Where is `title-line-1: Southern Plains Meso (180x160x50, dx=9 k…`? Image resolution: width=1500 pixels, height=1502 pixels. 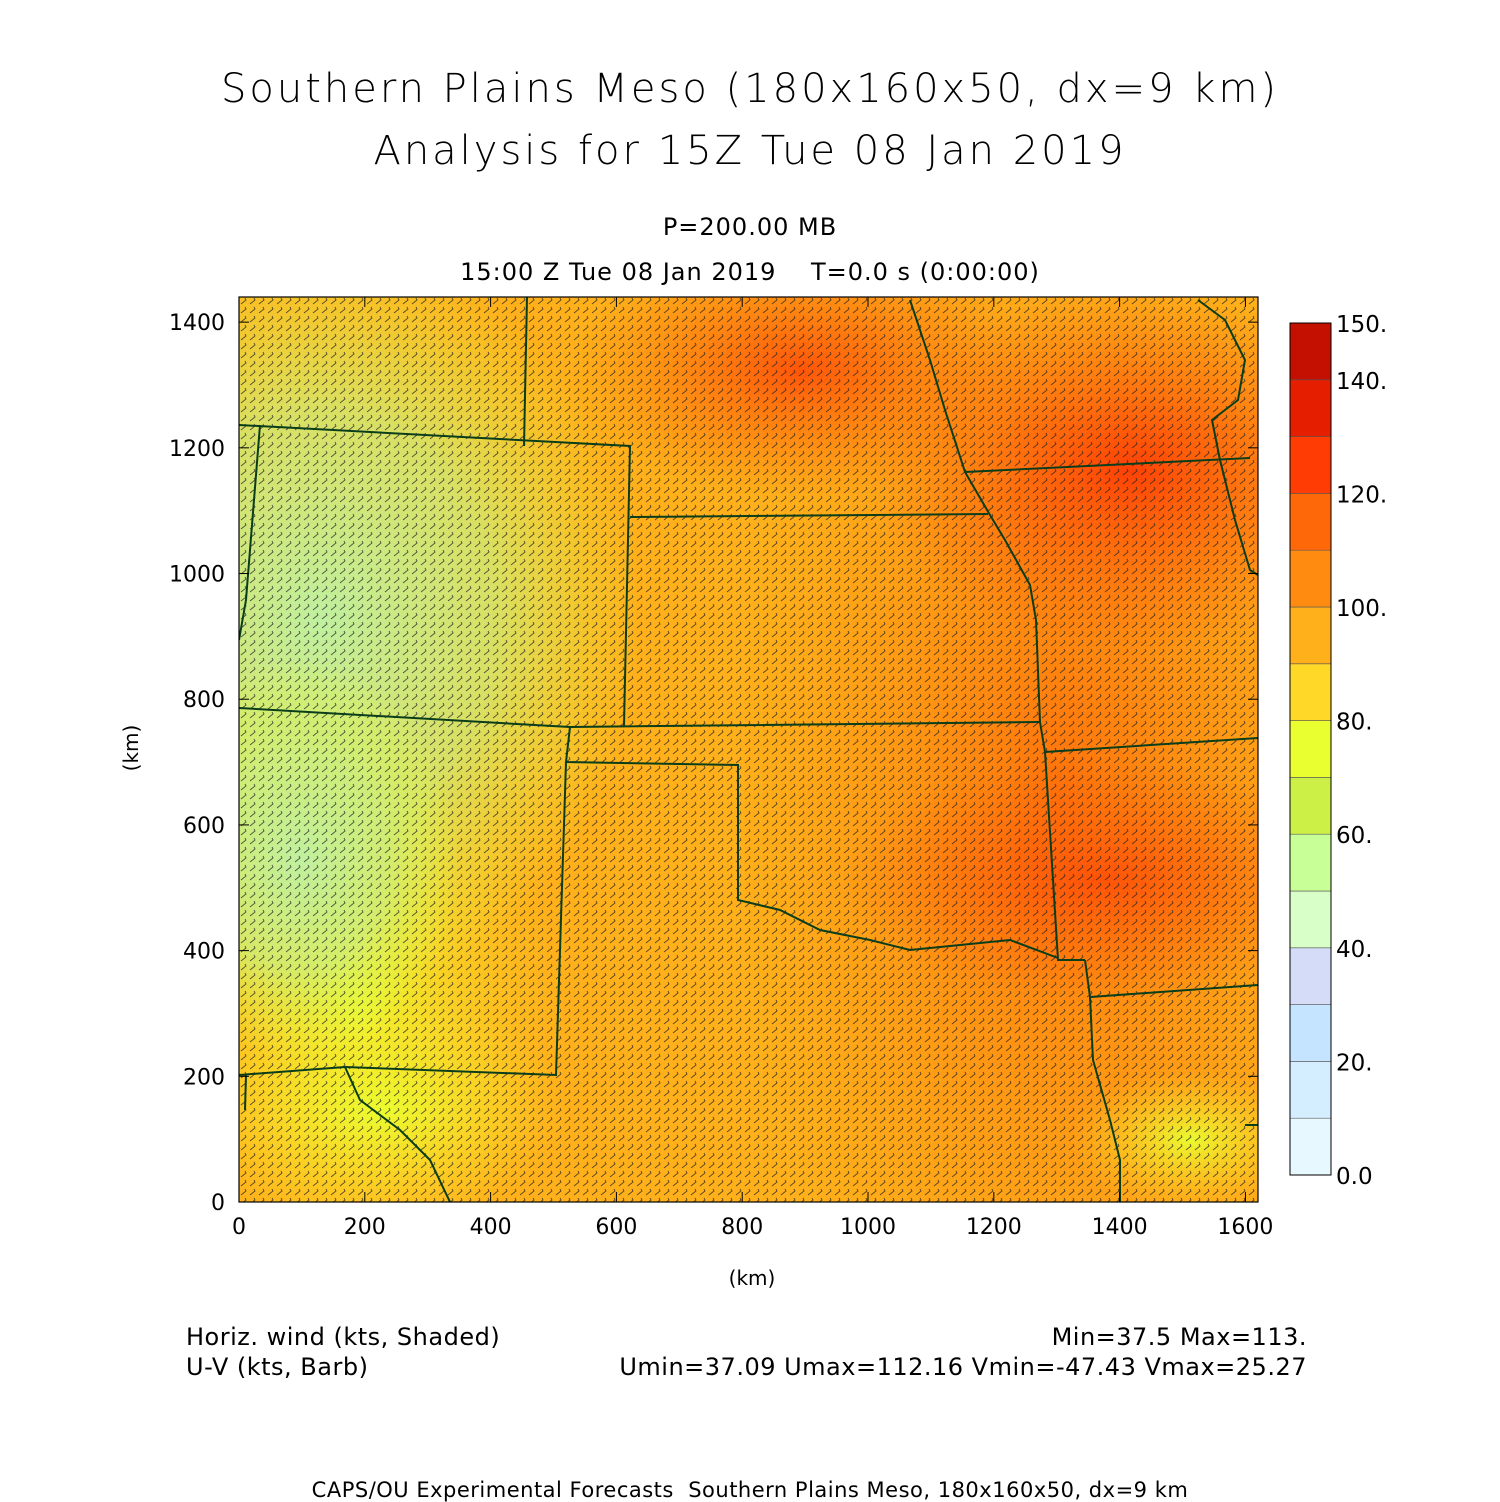
title-line-1: Southern Plains Meso (180x160x50, dx=9 k… is located at coordinates (750, 89).